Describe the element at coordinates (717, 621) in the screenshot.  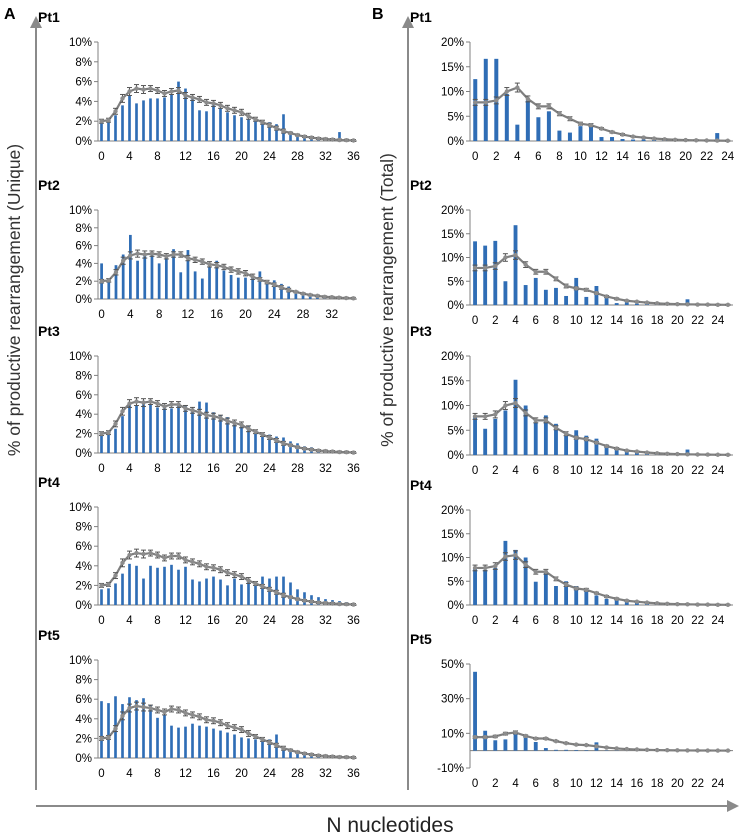
I see `x-tick-label: 24` at that location.